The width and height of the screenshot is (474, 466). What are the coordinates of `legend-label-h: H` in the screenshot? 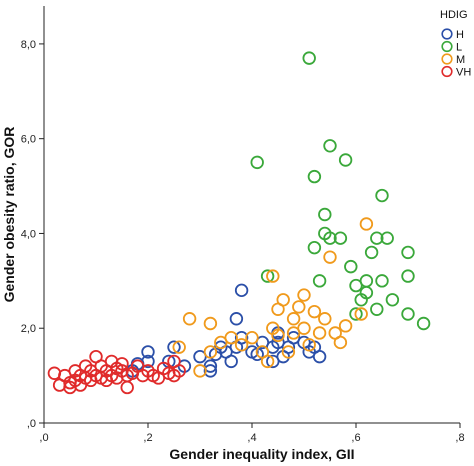 It's located at (460, 35).